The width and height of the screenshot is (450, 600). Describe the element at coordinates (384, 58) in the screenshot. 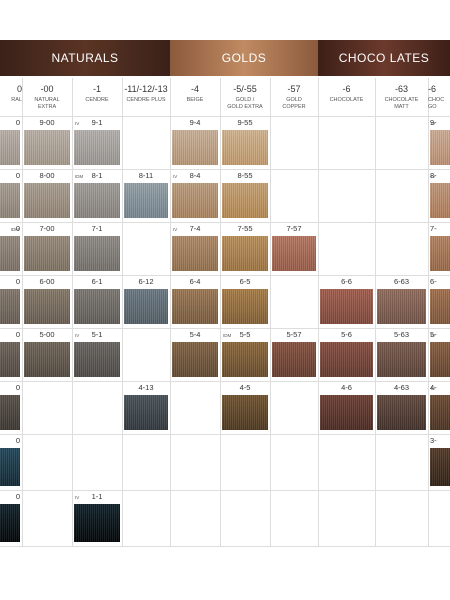

I see `section-title: CHOCO LATES` at that location.